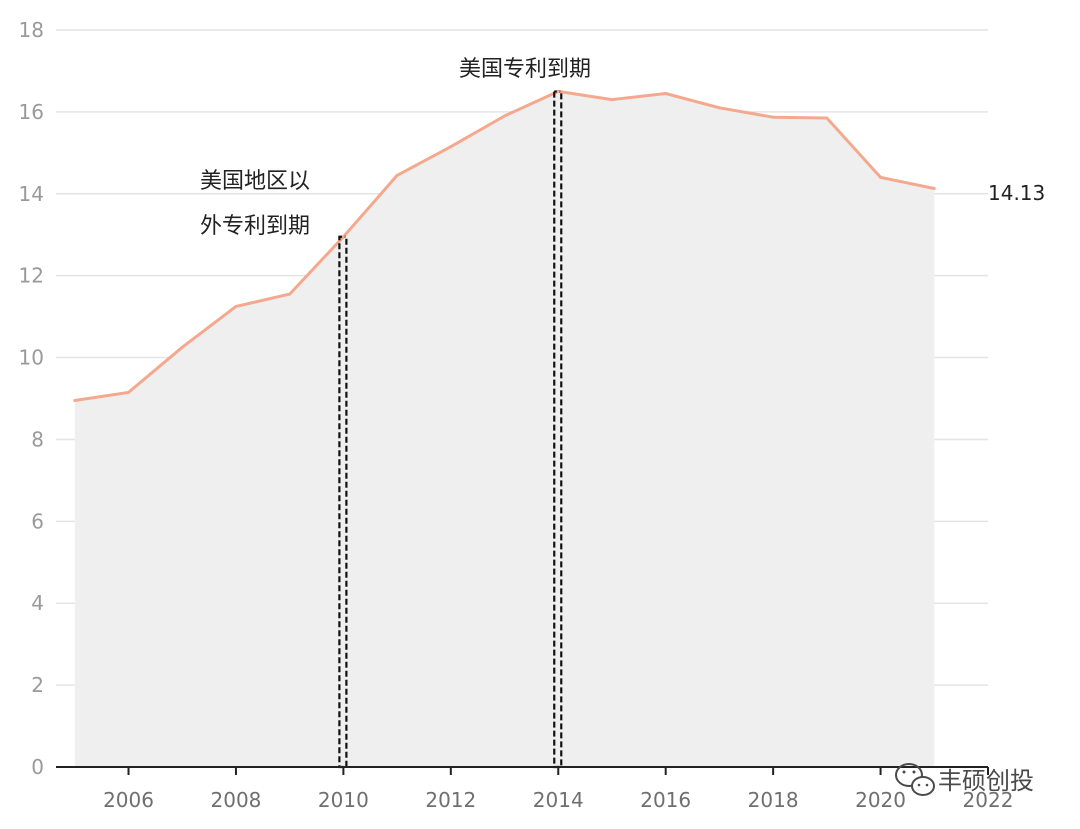 This screenshot has width=1080, height=829. I want to click on x-tick-label: 2020, so click(880, 800).